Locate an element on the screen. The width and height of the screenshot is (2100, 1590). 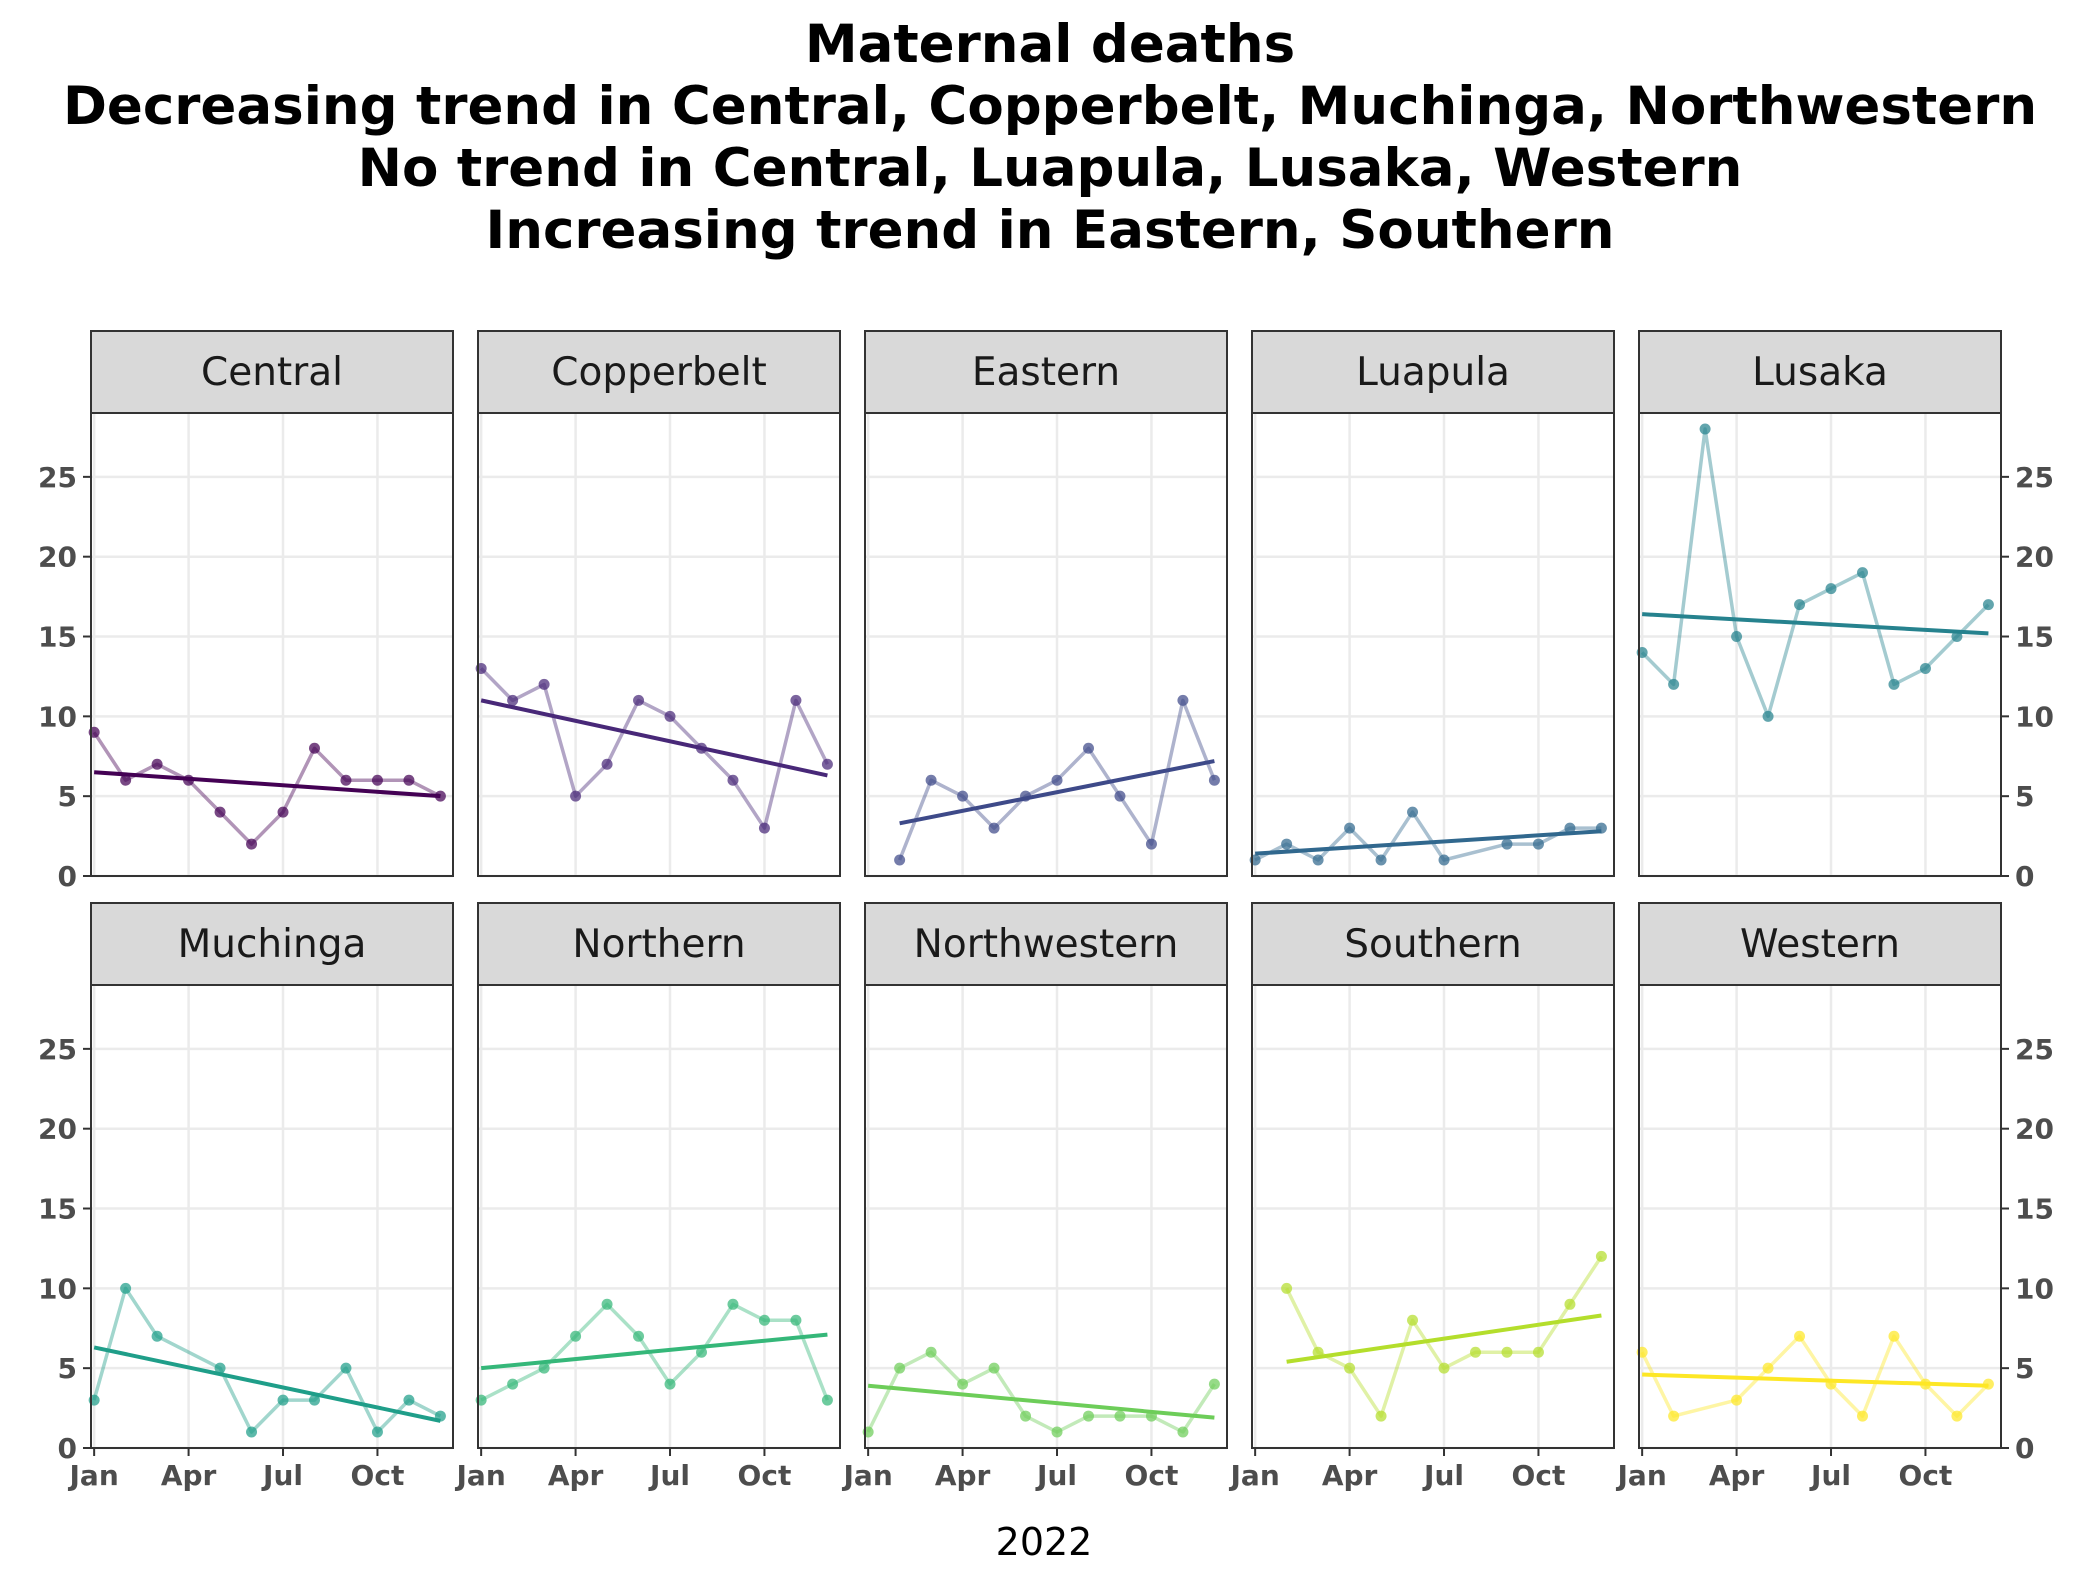
trend-line-copperbelt is located at coordinates (654, 738).